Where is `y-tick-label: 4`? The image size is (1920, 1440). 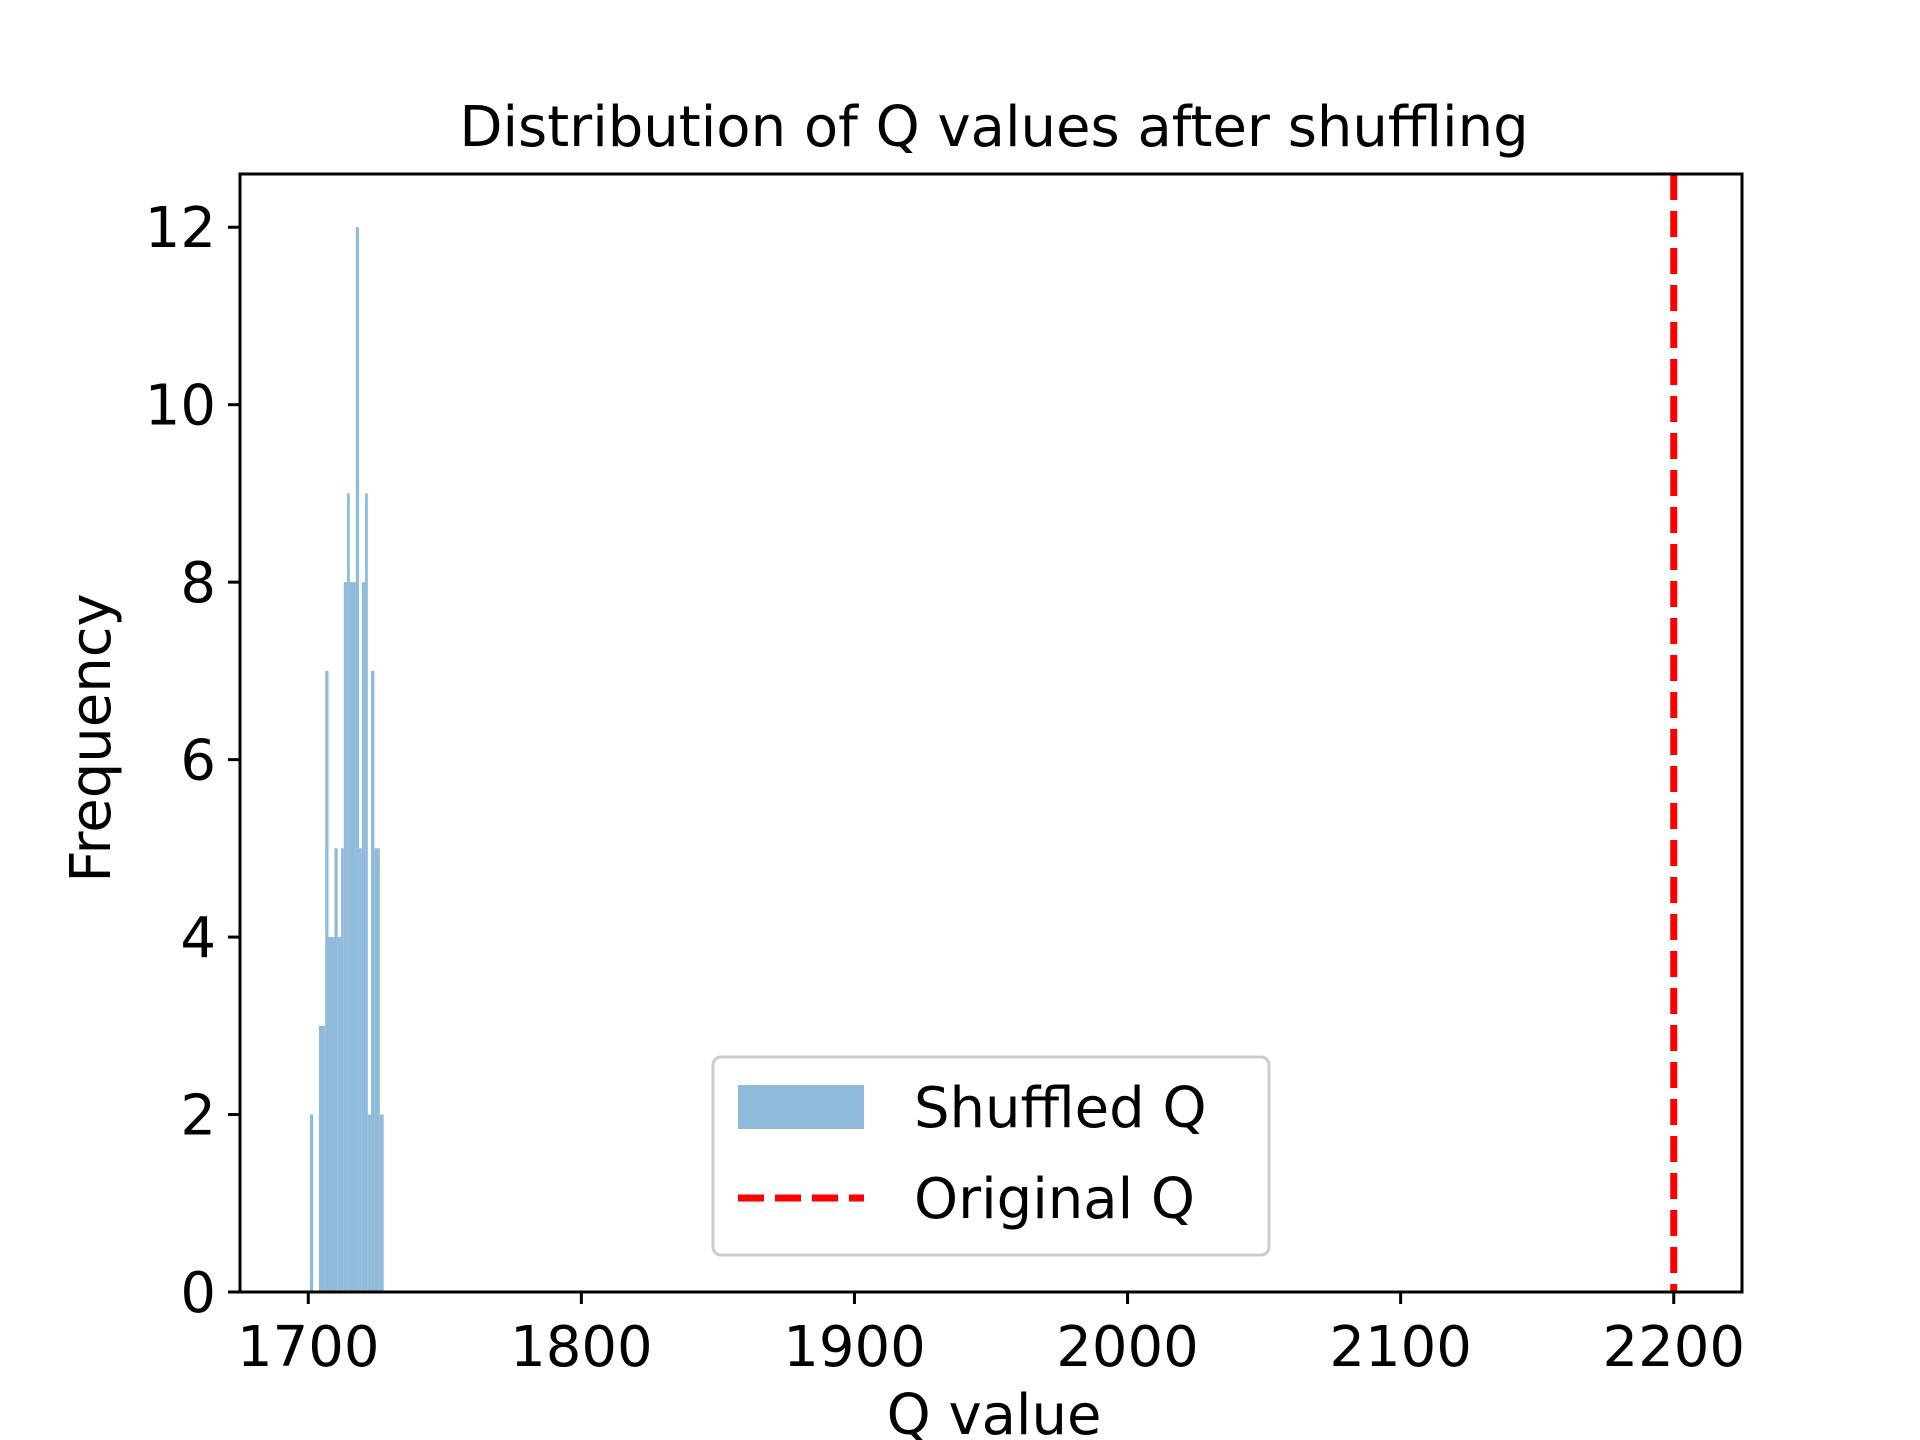
y-tick-label: 4 is located at coordinates (198, 938).